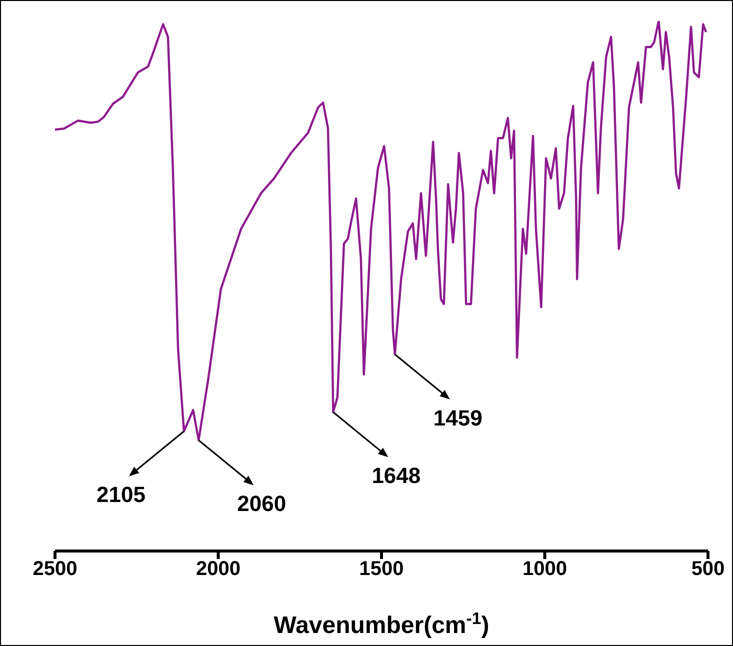 The image size is (733, 646). Describe the element at coordinates (381, 569) in the screenshot. I see `x-tick-label: 1500` at that location.